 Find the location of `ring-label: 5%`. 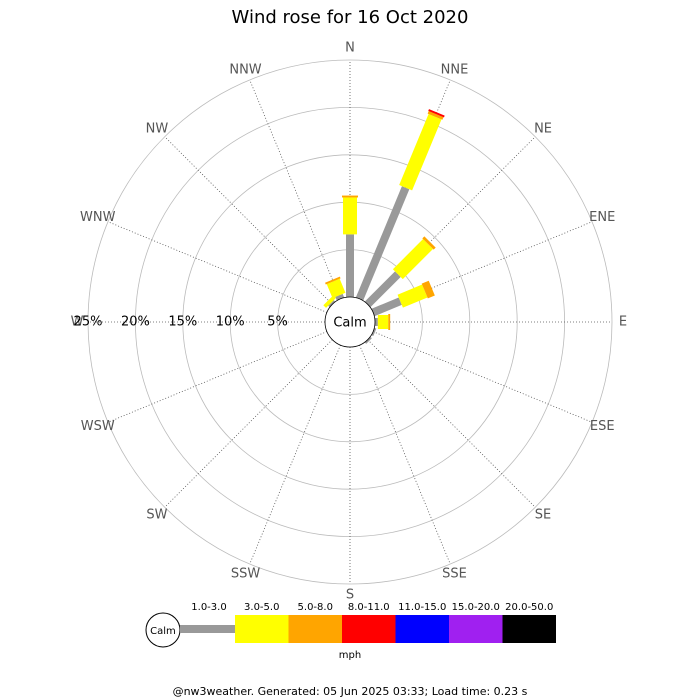

ring-label: 5% is located at coordinates (277, 322).